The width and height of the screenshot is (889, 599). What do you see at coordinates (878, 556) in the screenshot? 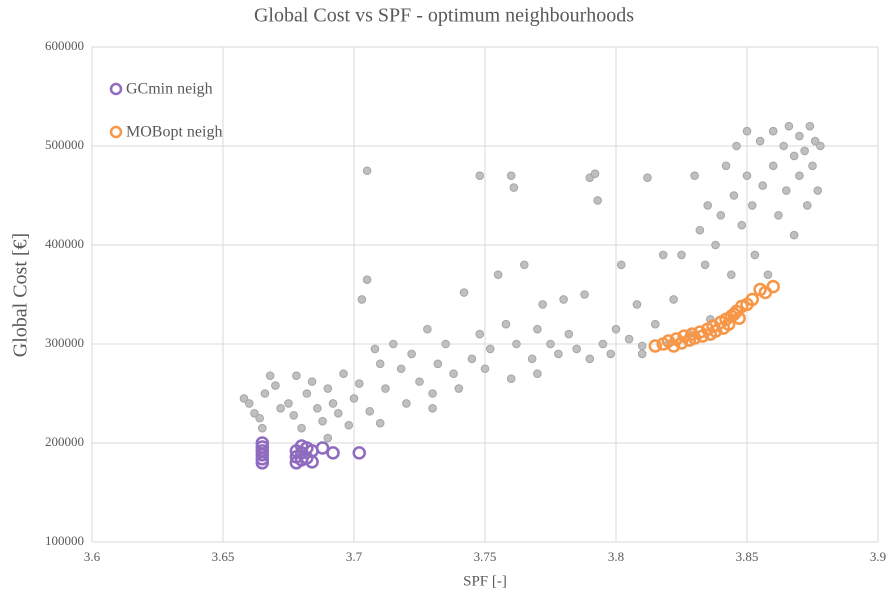
I see `x-tick-label: 3.9` at bounding box center [878, 556].